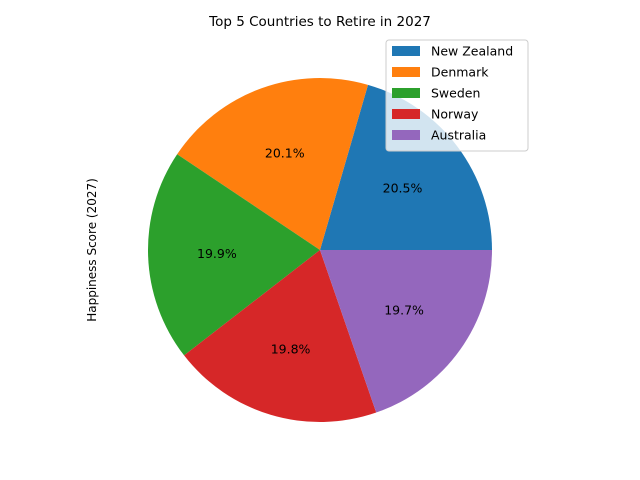 Image resolution: width=640 pixels, height=480 pixels. I want to click on pie-slice-new-zealand, so click(406, 167).